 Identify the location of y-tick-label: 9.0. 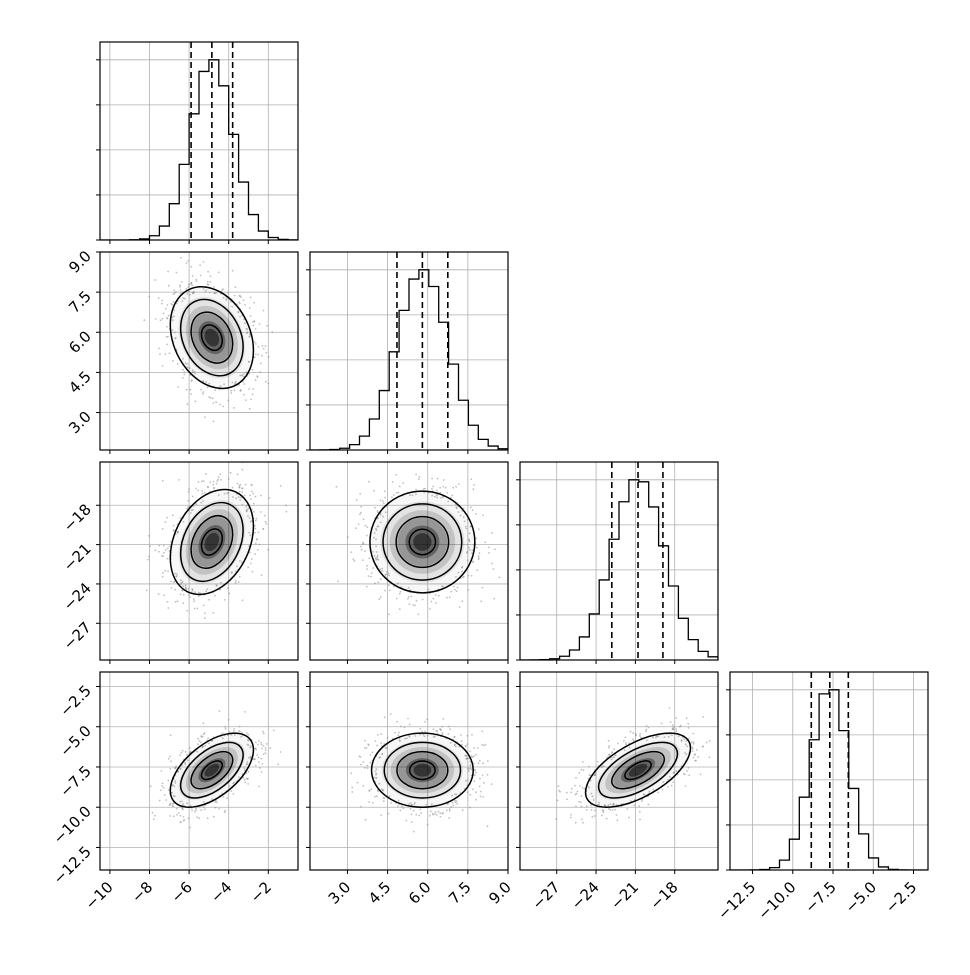
(80, 262).